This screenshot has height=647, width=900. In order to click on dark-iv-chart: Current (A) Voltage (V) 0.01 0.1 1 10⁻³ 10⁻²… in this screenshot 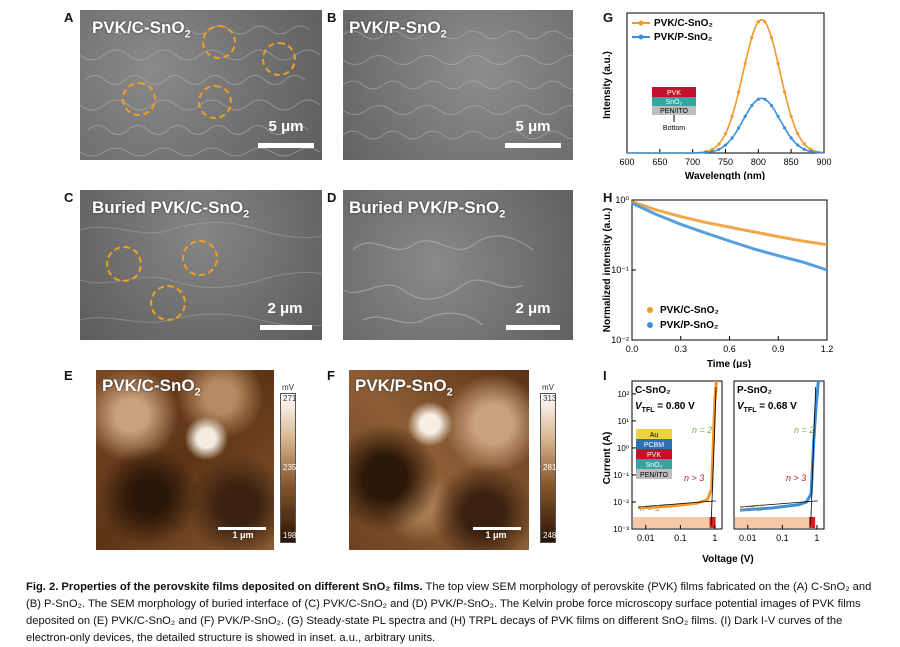, I will do `click(713, 472)`.